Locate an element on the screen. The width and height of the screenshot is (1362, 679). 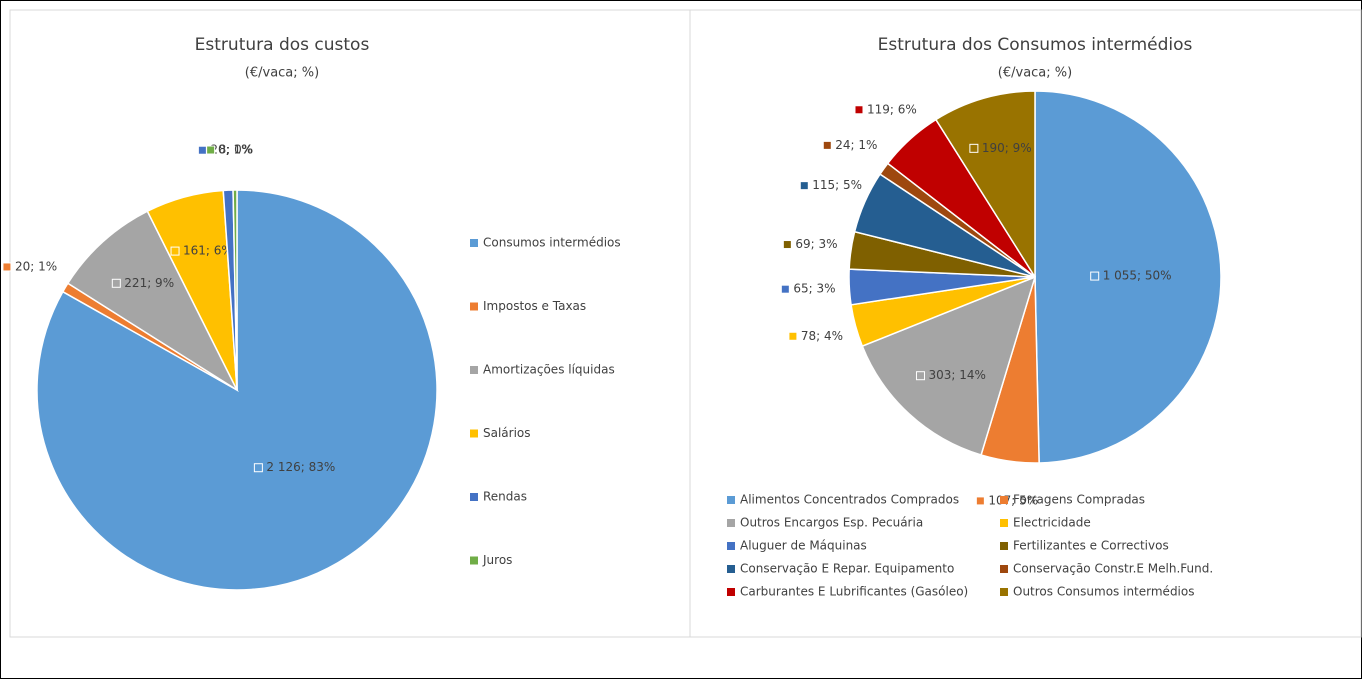
legend-label: Juros is located at coordinates (497, 560).